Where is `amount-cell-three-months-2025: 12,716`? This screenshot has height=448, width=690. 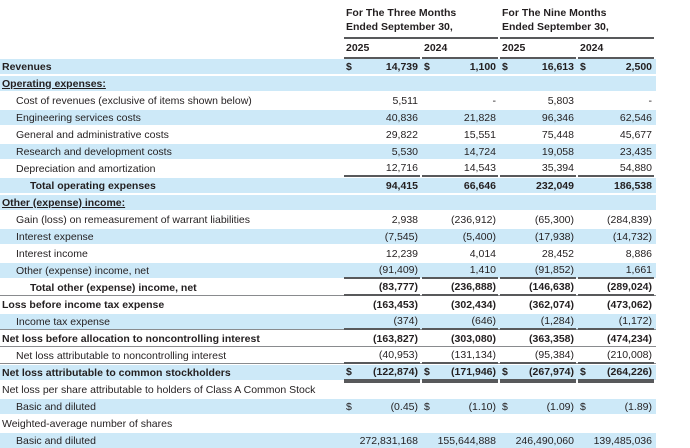
amount-cell-three-months-2025: 12,716 is located at coordinates (382, 168).